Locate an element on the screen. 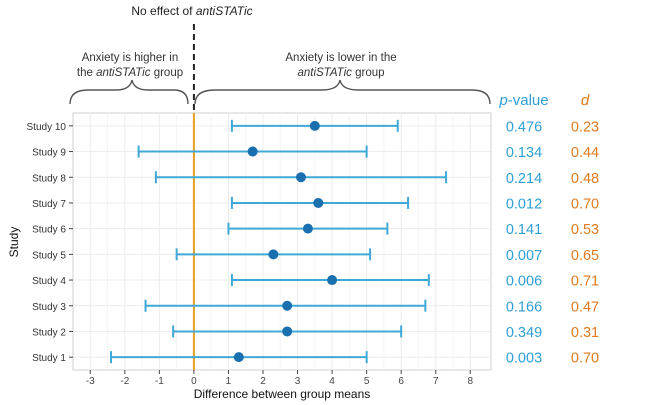 The width and height of the screenshot is (651, 405). study-row: Study 7 0.012 0.70 is located at coordinates (315, 204).